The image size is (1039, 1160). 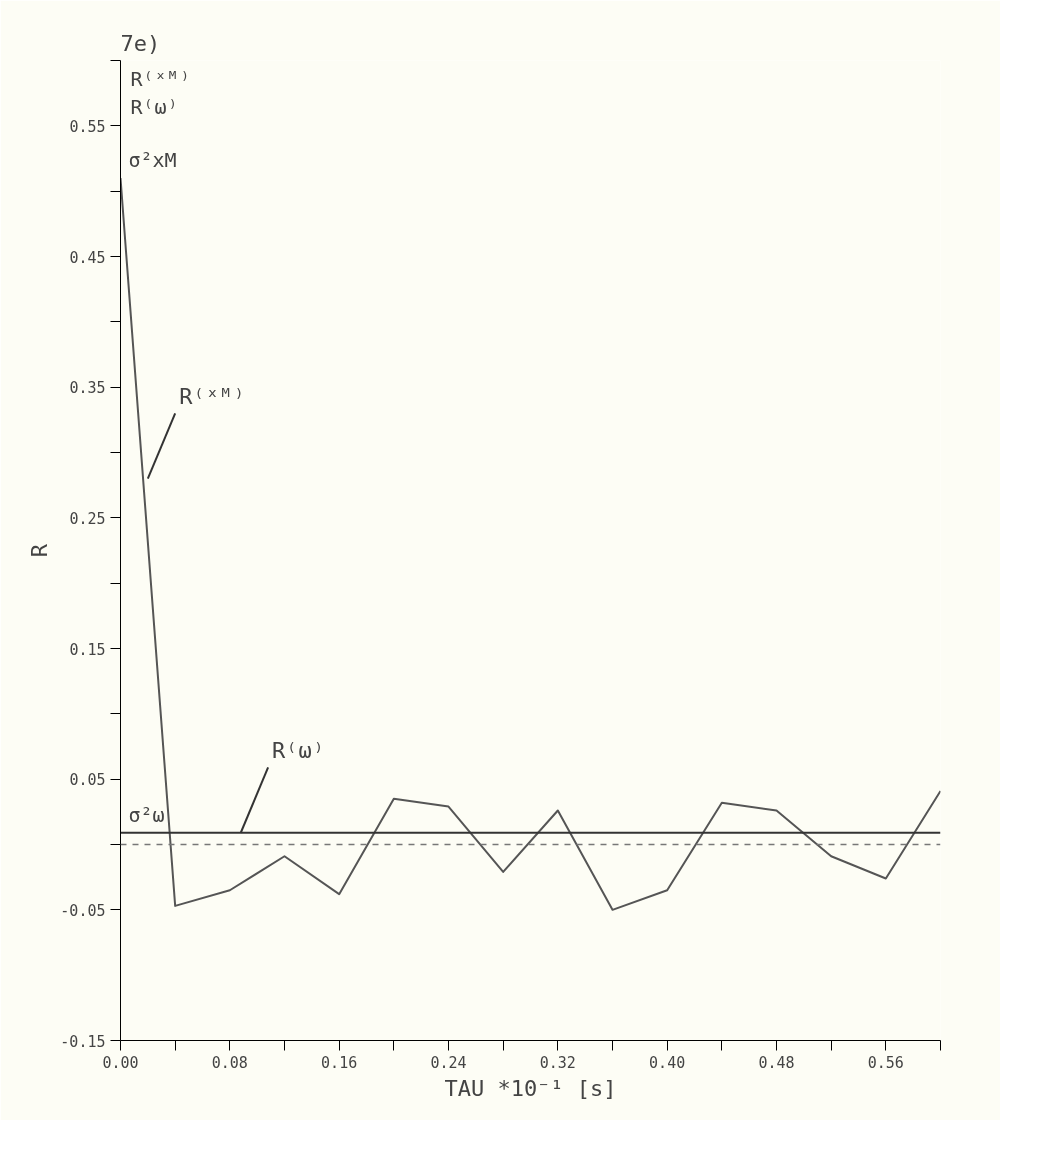 I want to click on x-tick-label: 0.32, so click(x=557, y=1062).